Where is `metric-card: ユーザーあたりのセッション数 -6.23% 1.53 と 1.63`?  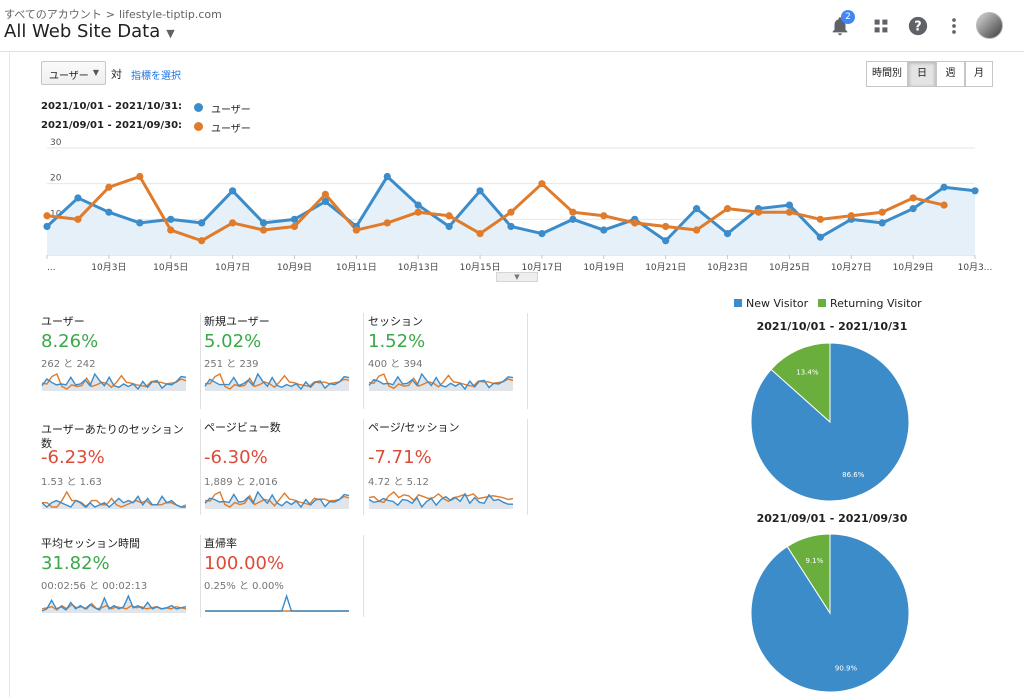
metric-card: ユーザーあたりのセッション数 -6.23% 1.53 と 1.63 is located at coordinates (121, 467).